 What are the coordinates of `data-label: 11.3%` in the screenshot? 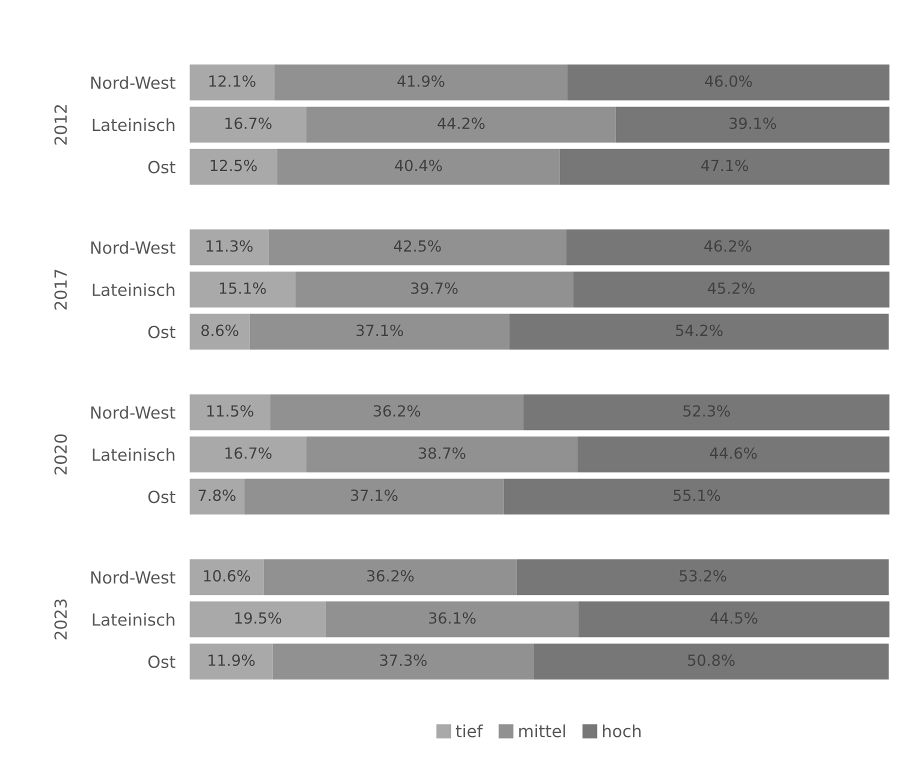 It's located at (229, 246).